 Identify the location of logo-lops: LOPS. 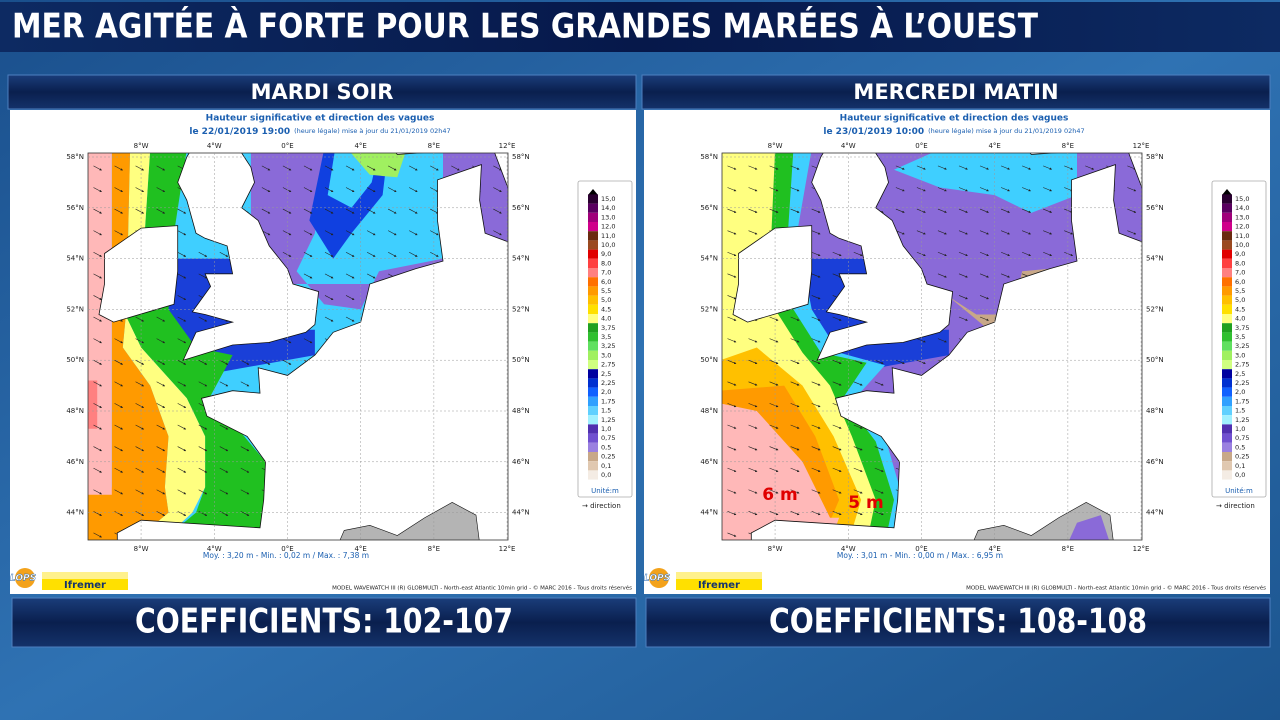
(657, 579).